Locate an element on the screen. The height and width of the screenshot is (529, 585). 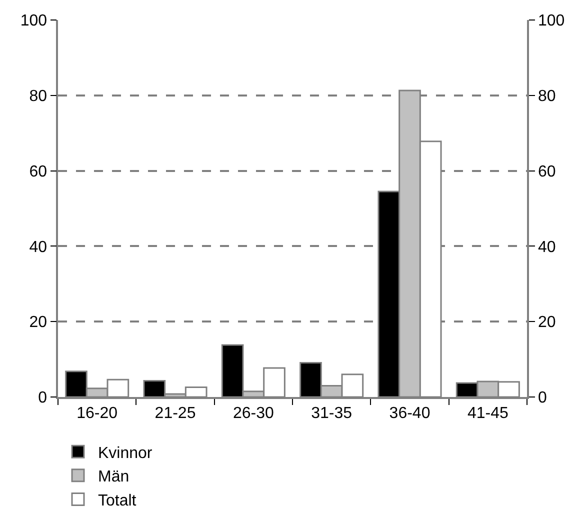
y2-tick-label: 40 is located at coordinates (547, 247).